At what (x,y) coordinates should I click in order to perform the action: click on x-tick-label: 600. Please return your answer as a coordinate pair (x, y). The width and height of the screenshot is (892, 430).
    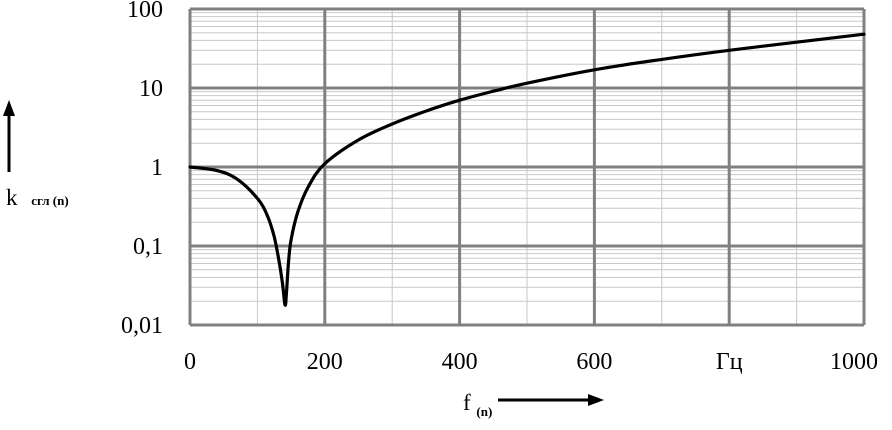
    Looking at the image, I should click on (594, 362).